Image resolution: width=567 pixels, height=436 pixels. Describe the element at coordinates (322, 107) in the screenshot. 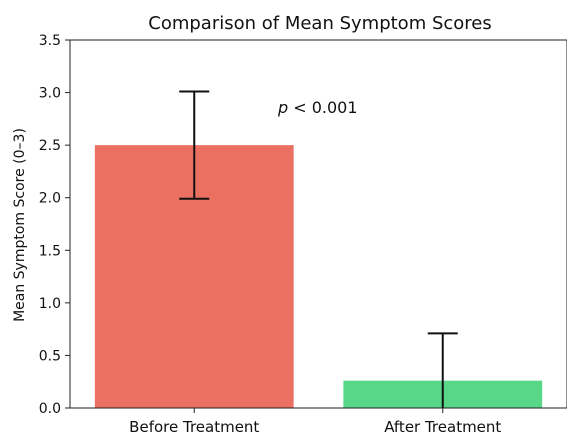

I see `p-value: < 0.001` at that location.